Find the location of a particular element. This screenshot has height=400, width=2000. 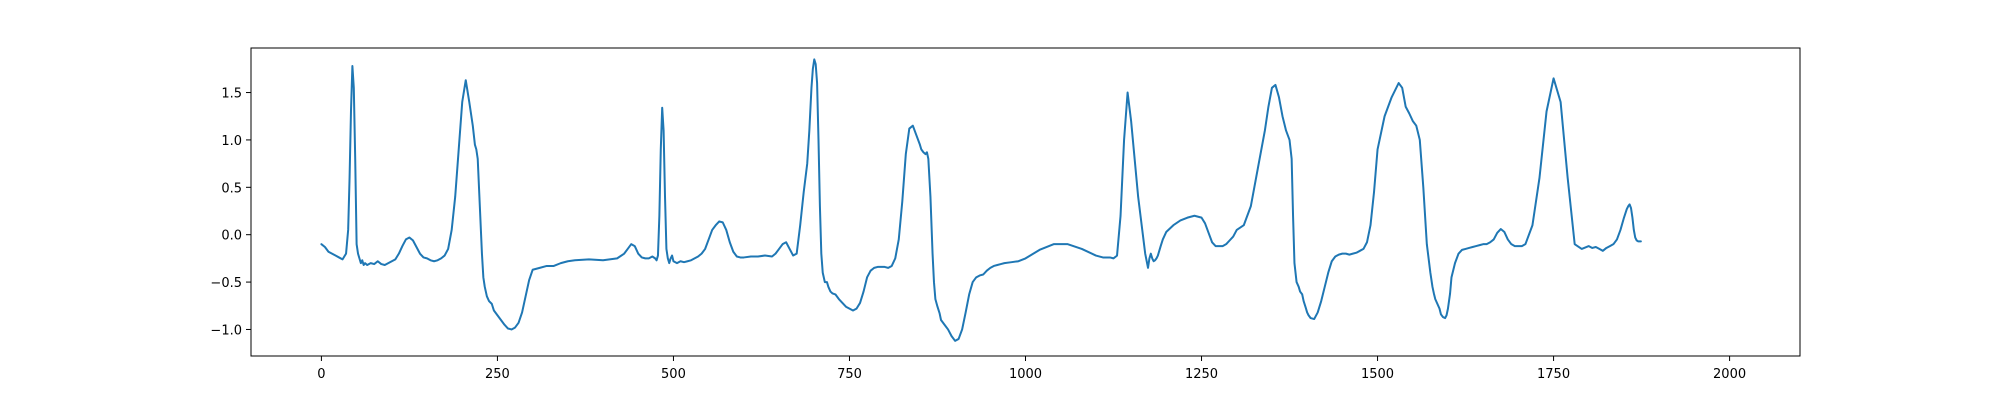

x-tick-label: 1250 is located at coordinates (1201, 374).